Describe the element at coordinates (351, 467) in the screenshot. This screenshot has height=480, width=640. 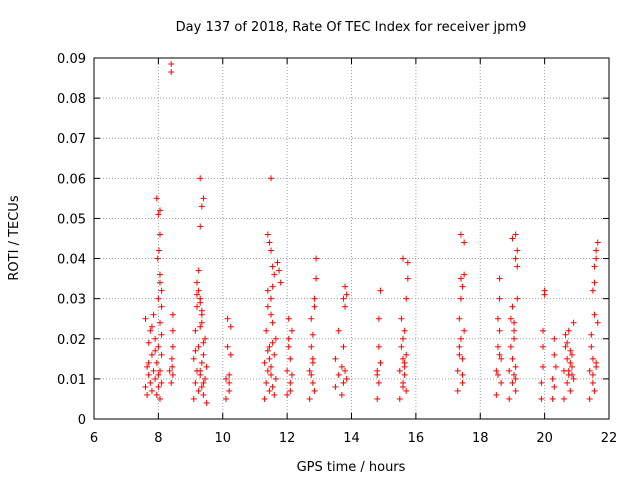
I see `x-axis-label: GPS time / hours` at that location.